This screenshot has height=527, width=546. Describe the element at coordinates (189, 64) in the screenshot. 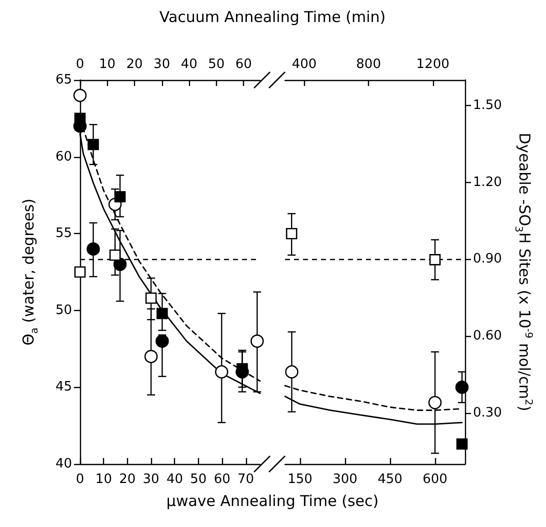

I see `x2-tick-label: 40` at that location.